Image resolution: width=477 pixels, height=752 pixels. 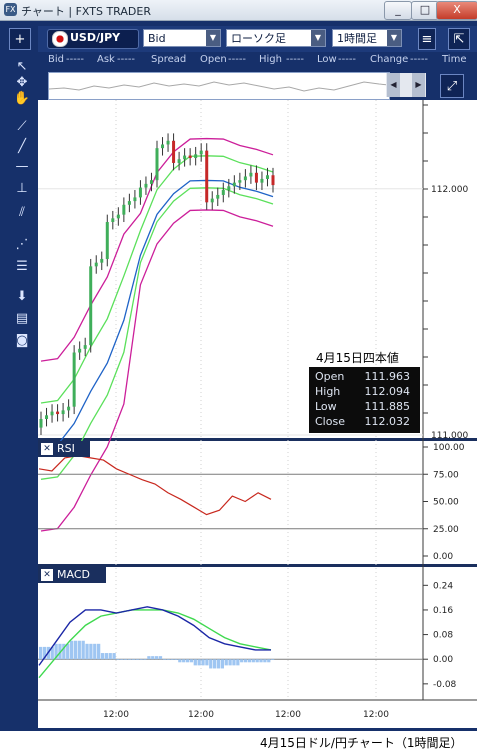 What do you see at coordinates (22, 318) in the screenshot?
I see `list-icon: ▤` at bounding box center [22, 318].